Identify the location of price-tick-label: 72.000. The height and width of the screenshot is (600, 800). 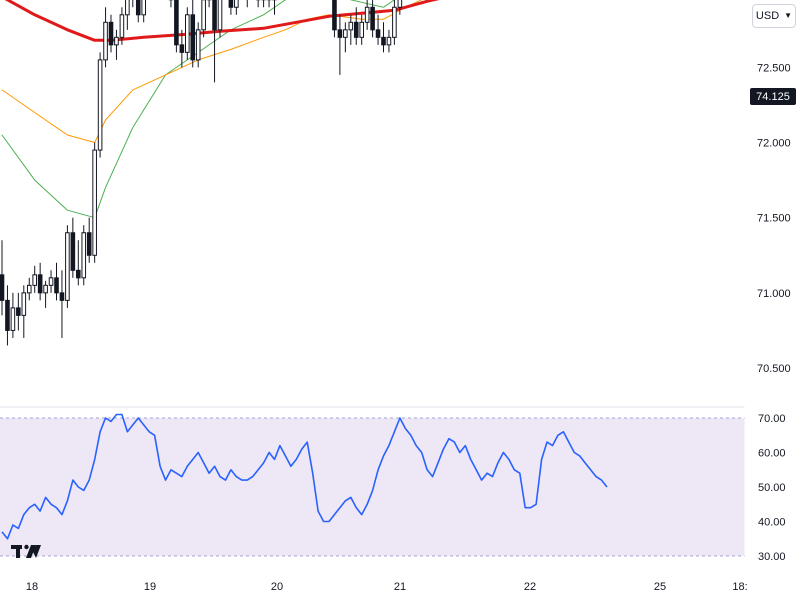
(774, 144).